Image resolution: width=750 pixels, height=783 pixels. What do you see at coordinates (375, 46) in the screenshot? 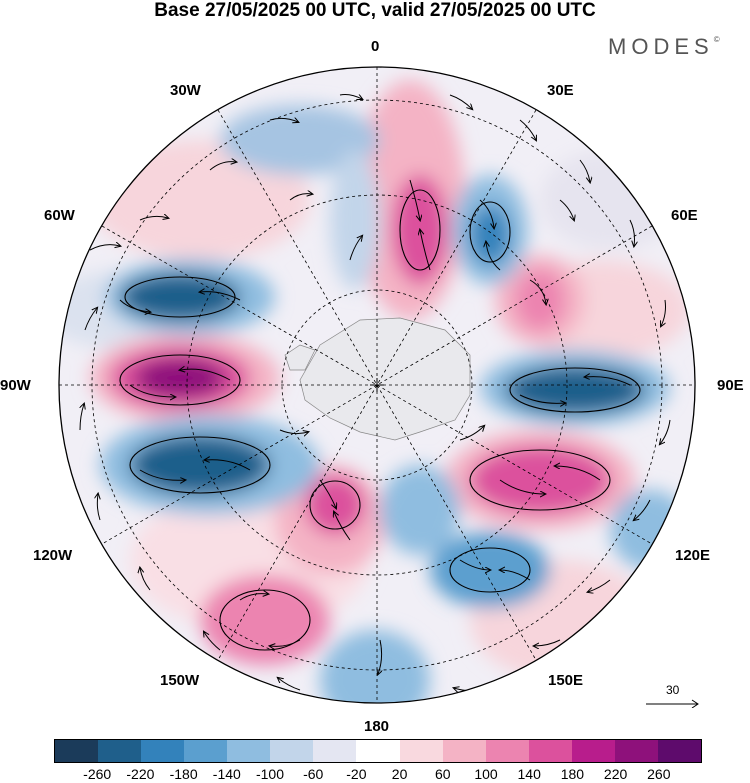
I see `lon-label-0: 0` at bounding box center [375, 46].